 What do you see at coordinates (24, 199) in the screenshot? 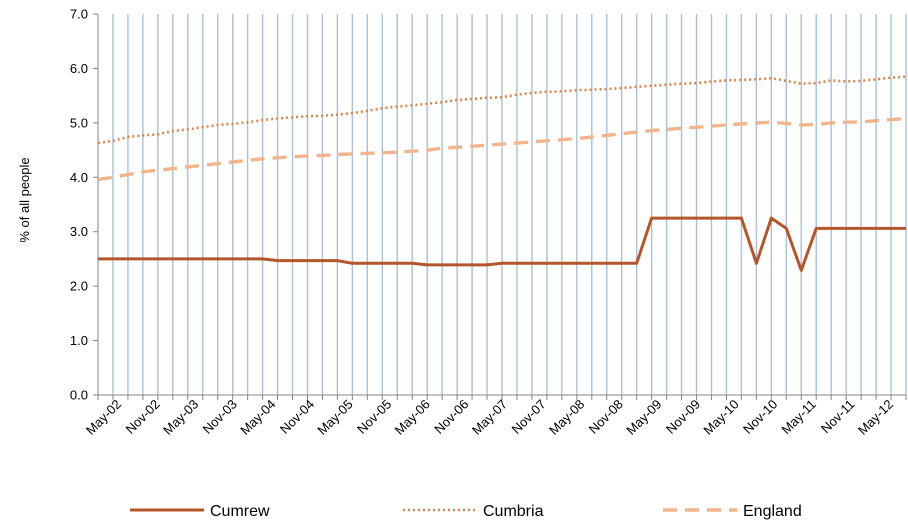
I see `y-axis-title: % of all people` at bounding box center [24, 199].